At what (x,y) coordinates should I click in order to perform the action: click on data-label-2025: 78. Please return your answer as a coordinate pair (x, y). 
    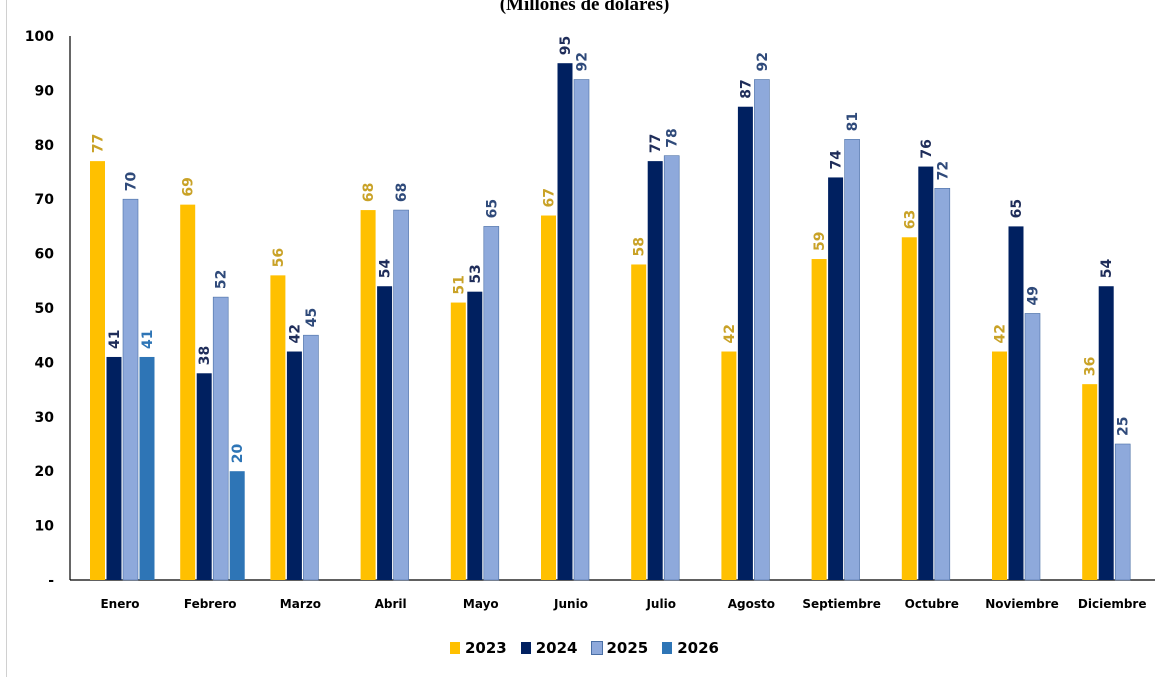
    Looking at the image, I should click on (673, 137).